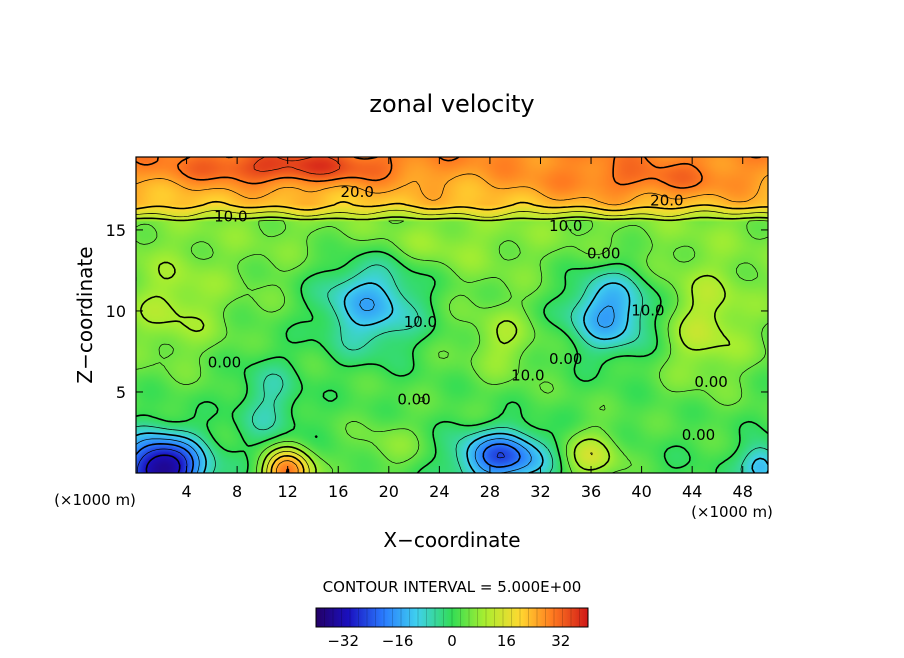 The width and height of the screenshot is (904, 658). Describe the element at coordinates (375, 385) in the screenshot. I see `contour-level--15` at that location.